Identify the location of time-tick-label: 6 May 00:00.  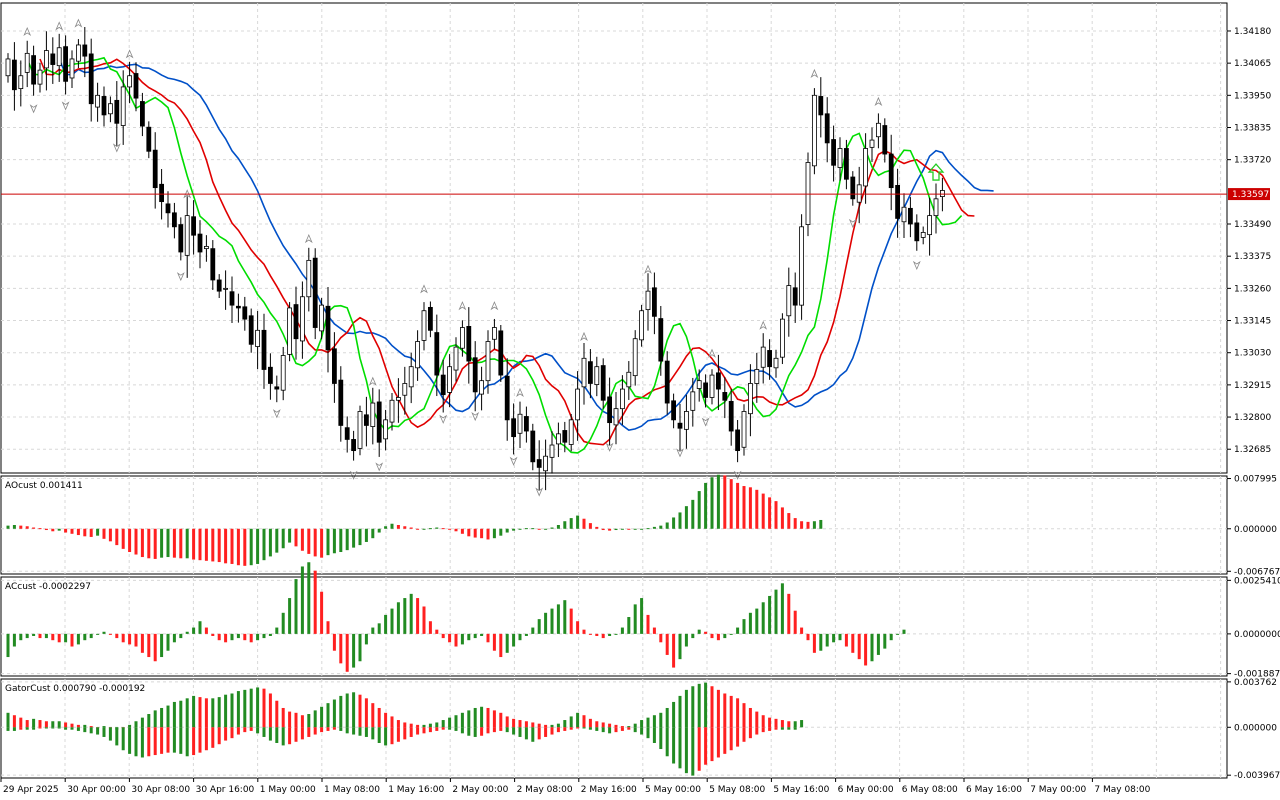
(866, 790).